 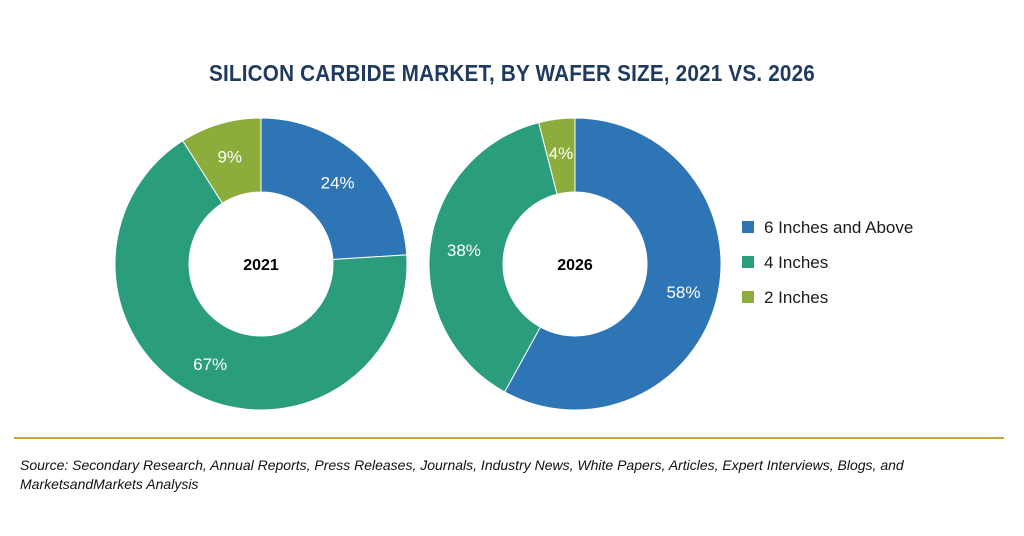 What do you see at coordinates (261, 265) in the screenshot?
I see `center-label-2021: 2021` at bounding box center [261, 265].